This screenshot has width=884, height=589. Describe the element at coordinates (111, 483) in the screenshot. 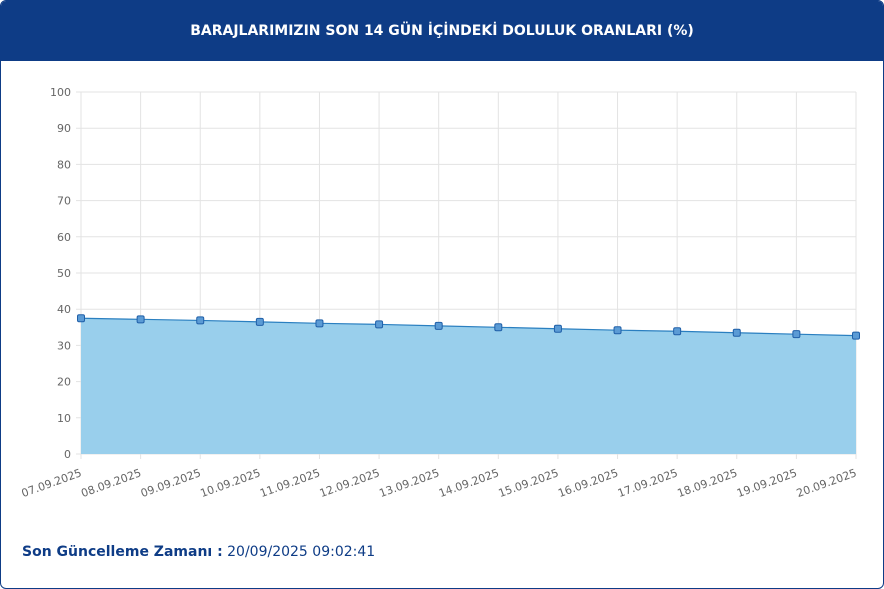

I see `x-tick-label: 08.09.2025` at that location.